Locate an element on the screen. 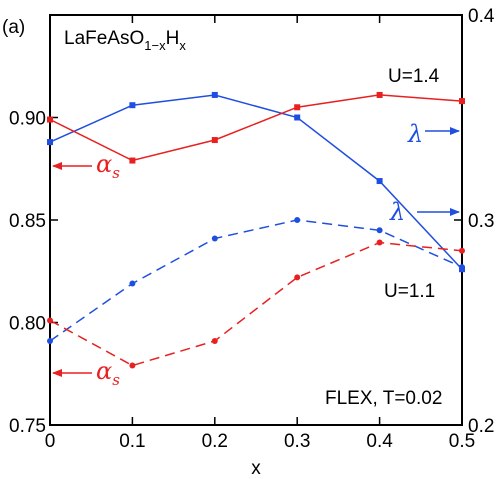  x-axis-label: x is located at coordinates (256, 468).